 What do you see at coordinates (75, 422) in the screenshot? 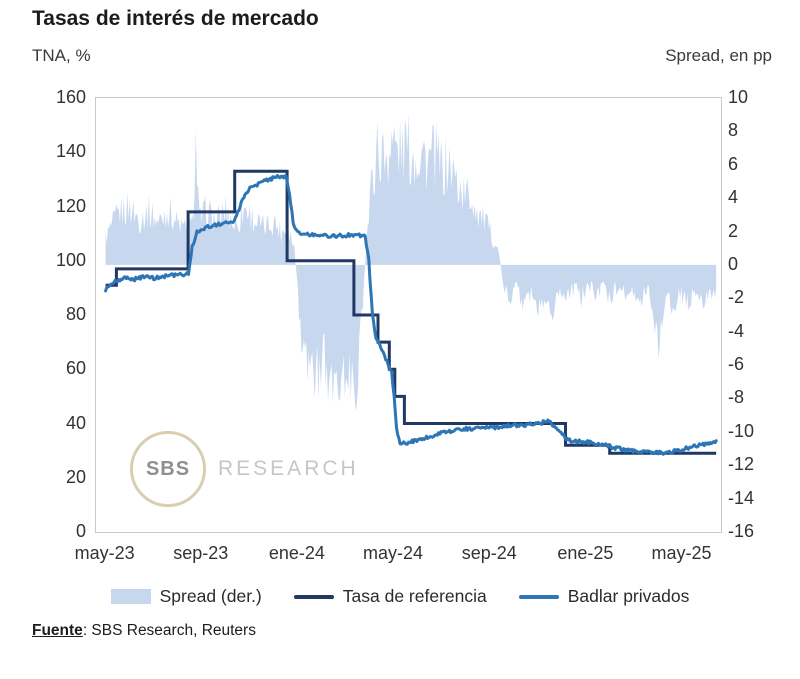
I see `left-axis-tick: 40` at bounding box center [75, 422].